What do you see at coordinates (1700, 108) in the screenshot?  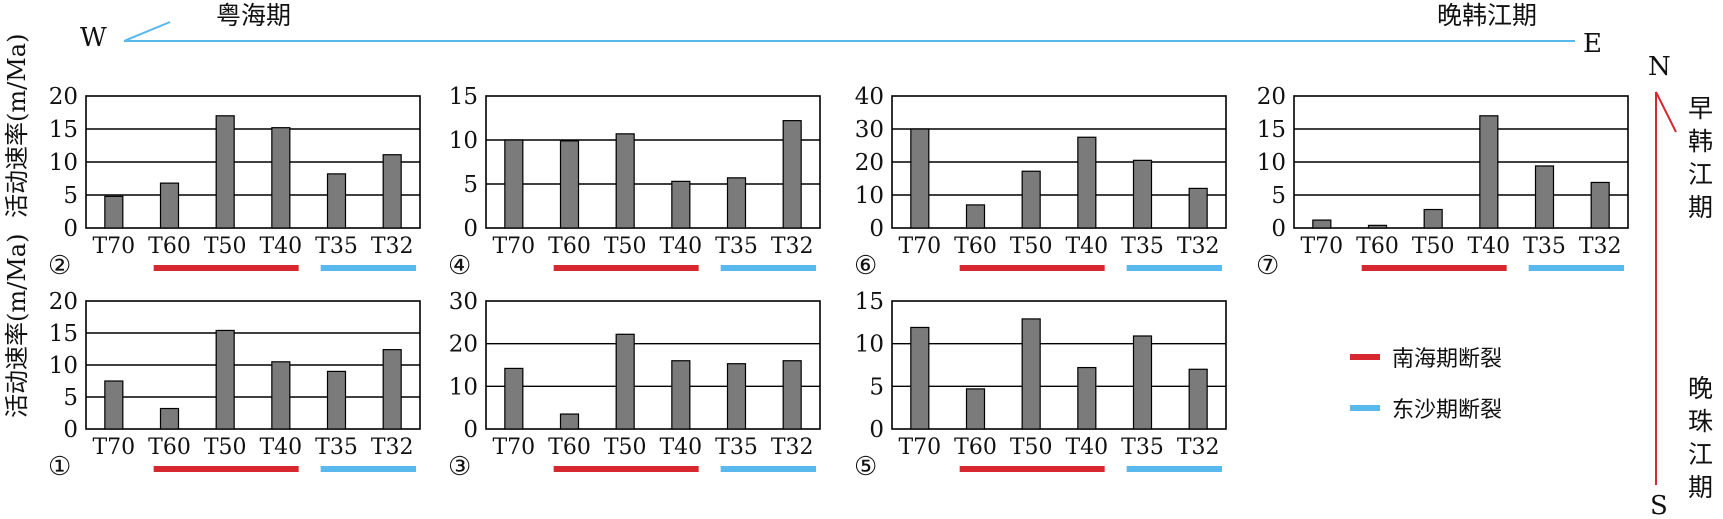 I see `period-glyph: 早` at bounding box center [1700, 108].